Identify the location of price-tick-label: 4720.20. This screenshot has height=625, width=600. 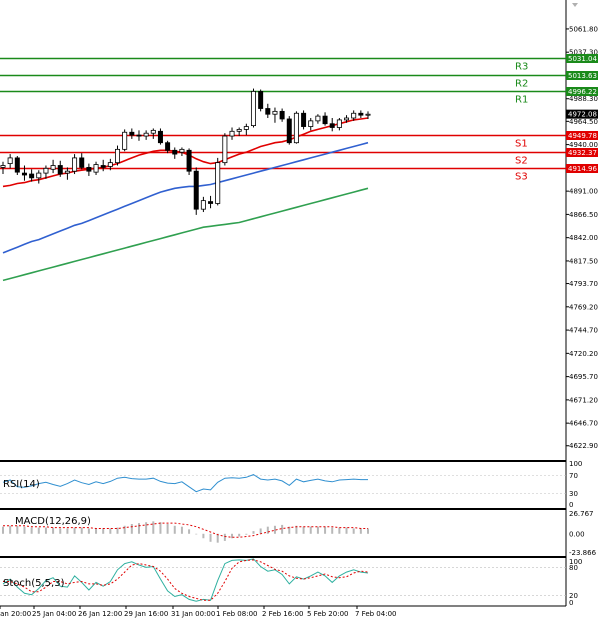
(583, 354).